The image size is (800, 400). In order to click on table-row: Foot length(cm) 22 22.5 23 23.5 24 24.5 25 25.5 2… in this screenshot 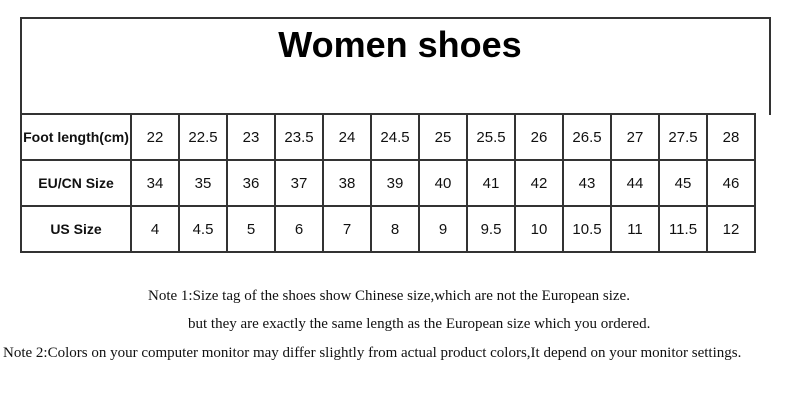, I will do `click(388, 137)`.